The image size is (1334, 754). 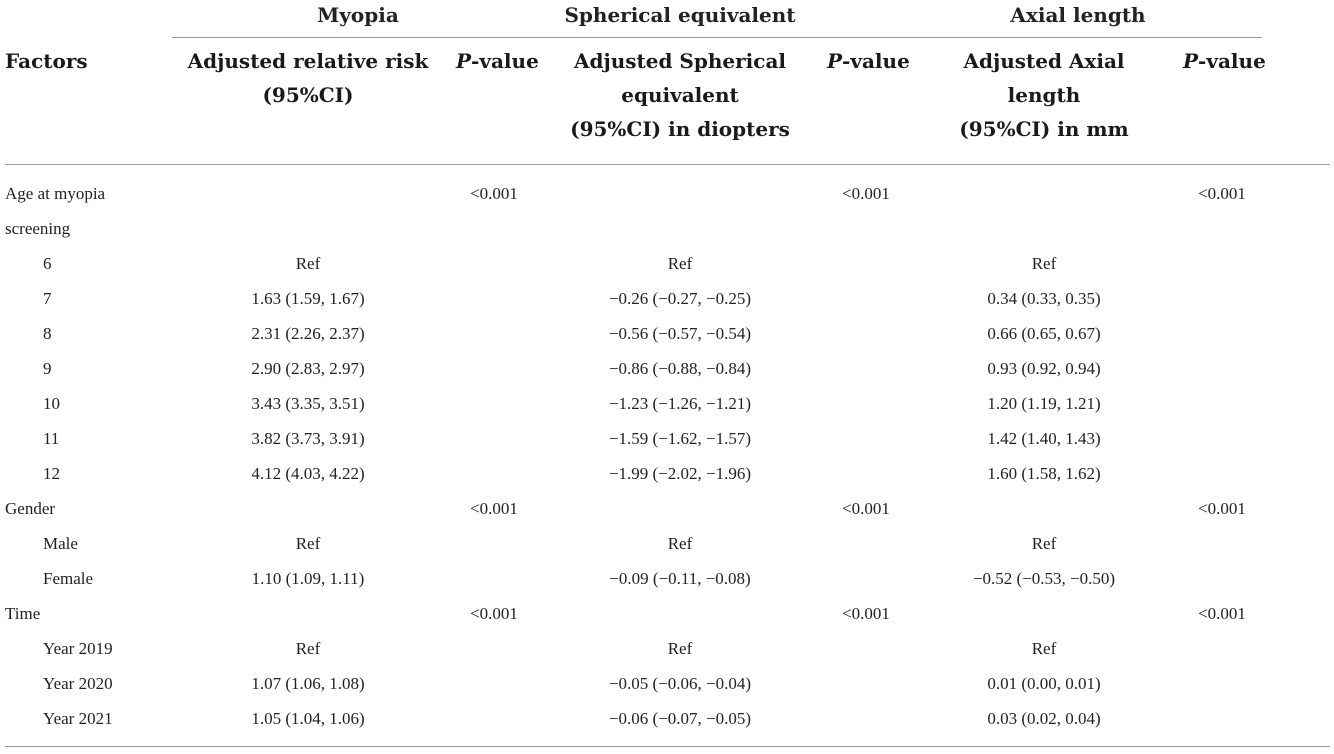 I want to click on adjusted-relative-risk-cell: 1.05 (1.04, 1.06), so click(x=308, y=718).